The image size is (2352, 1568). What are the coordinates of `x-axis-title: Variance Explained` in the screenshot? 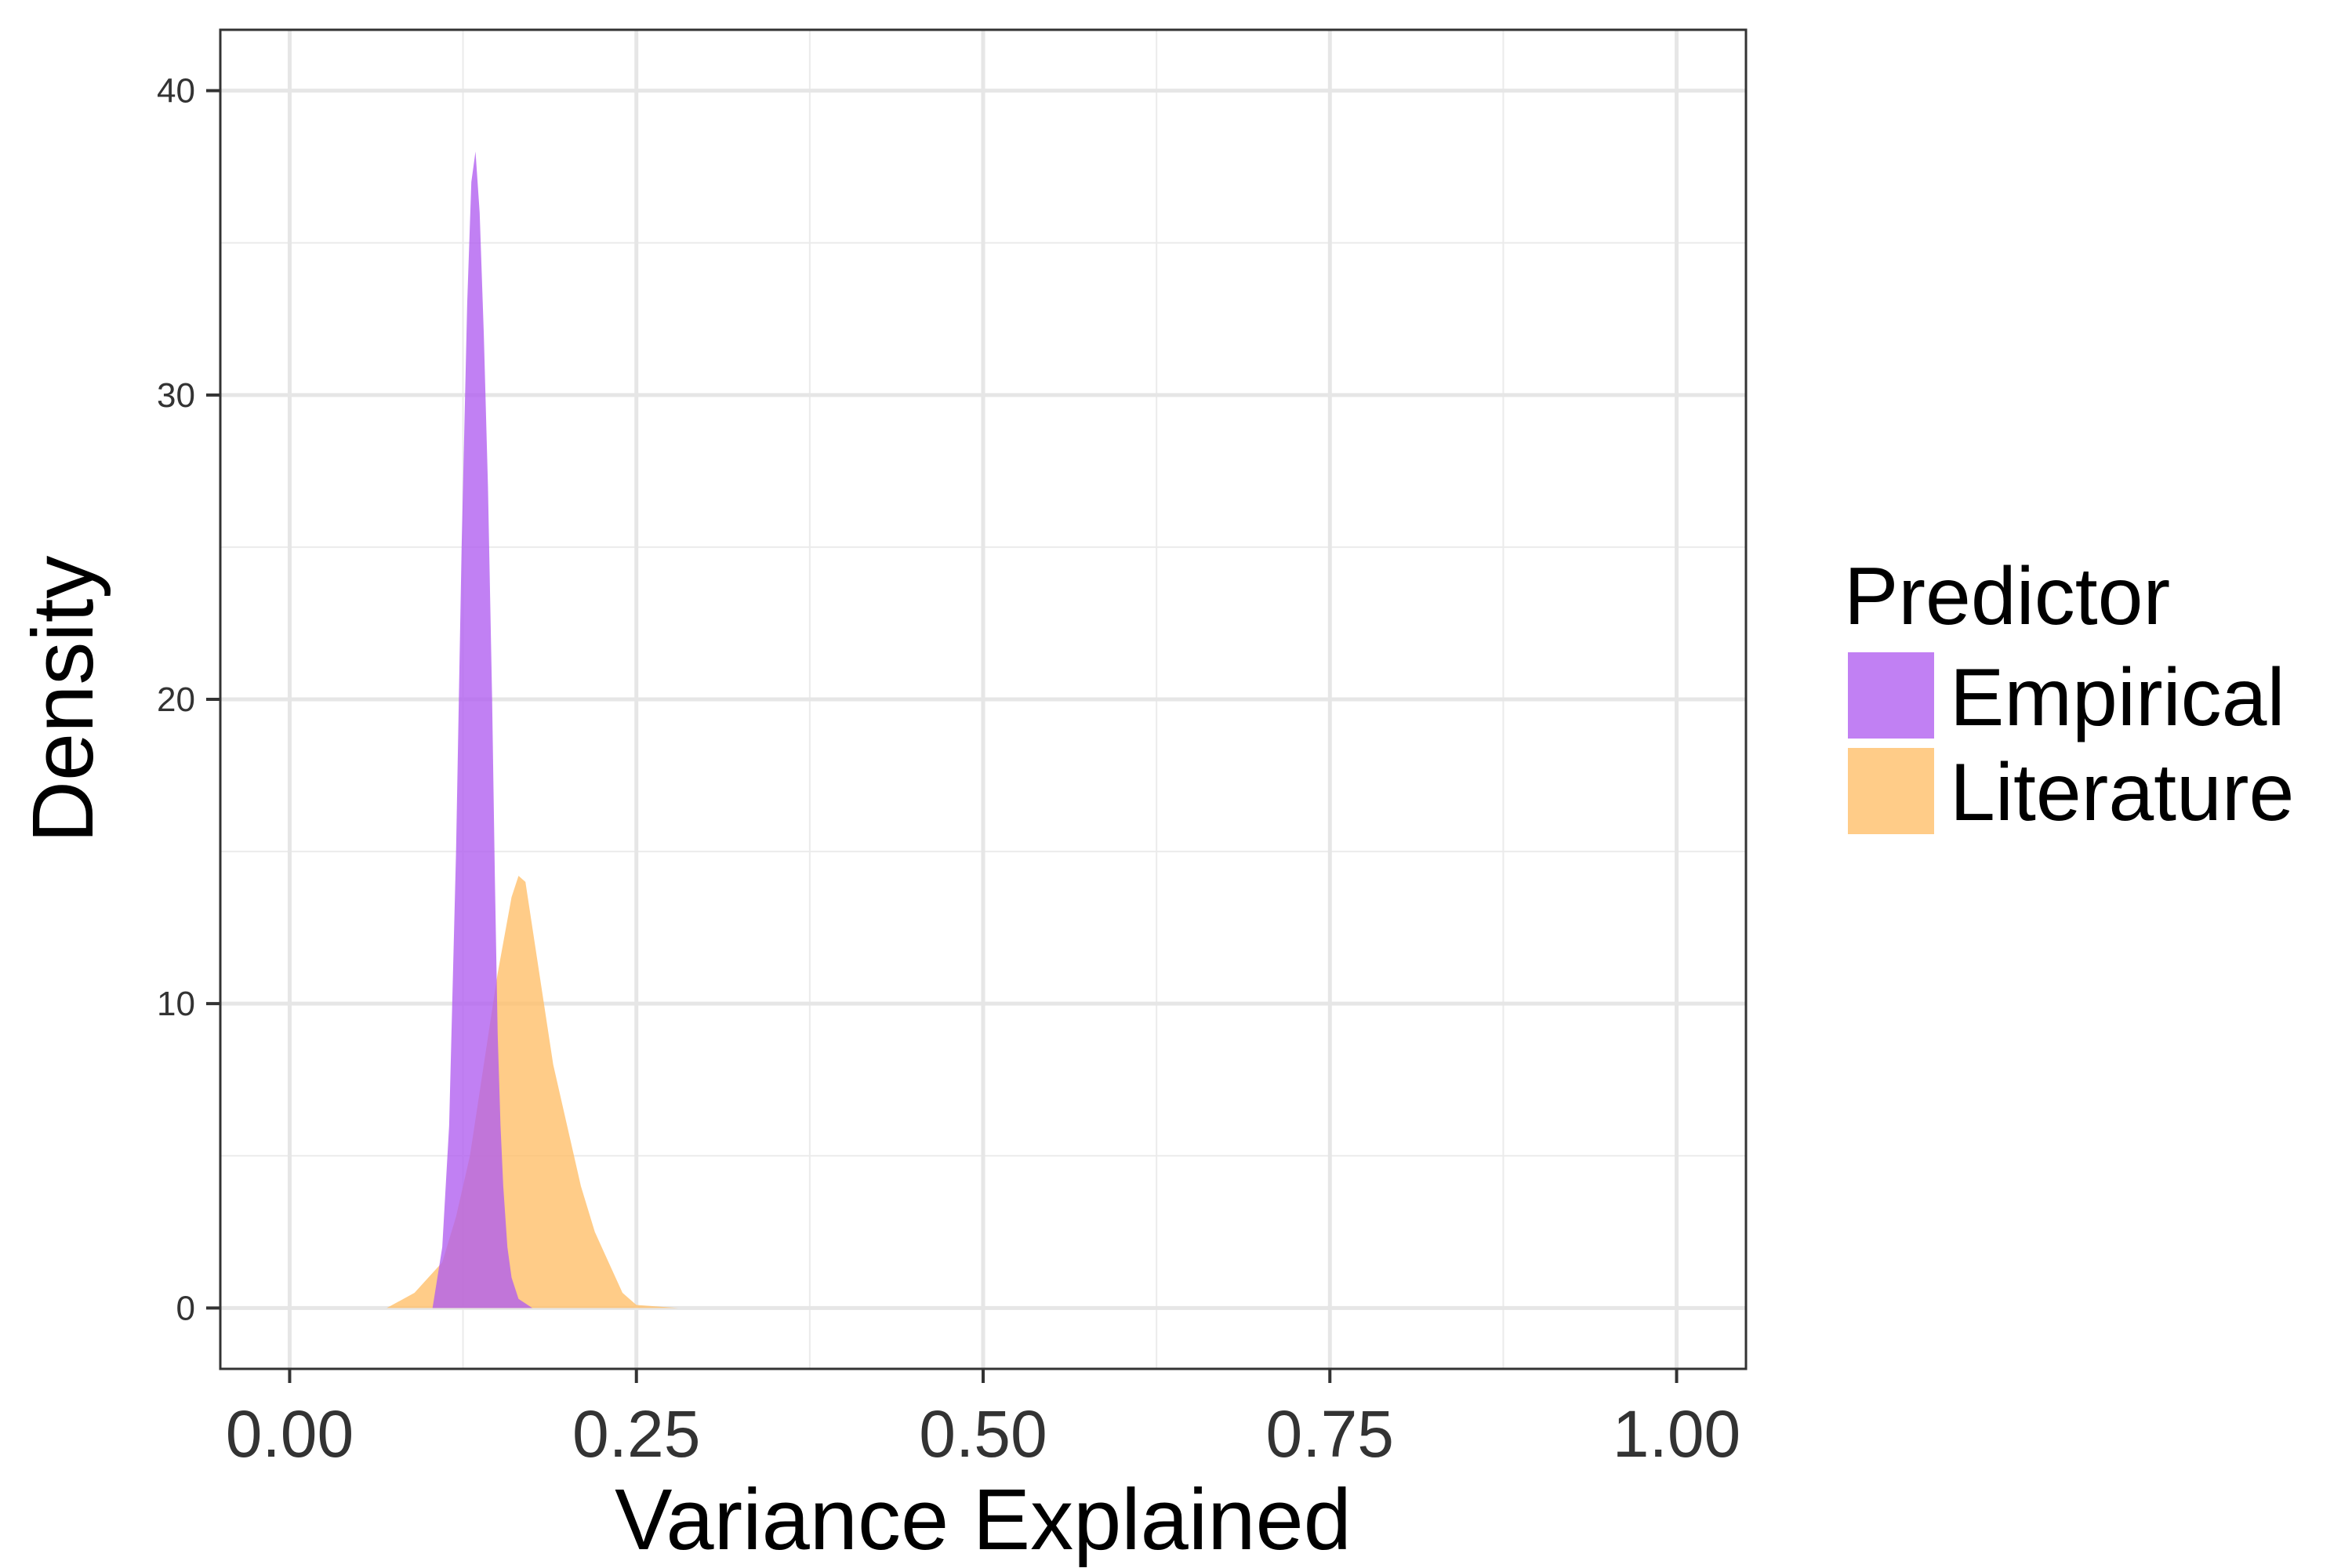 It's located at (984, 1520).